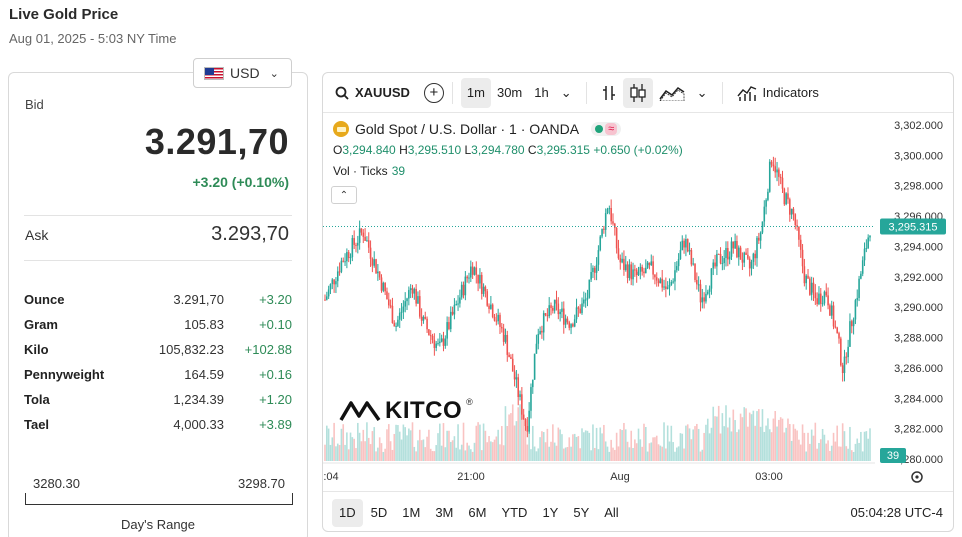 The image size is (962, 537). What do you see at coordinates (918, 399) in the screenshot?
I see `y-tick-label: 3,284.000` at bounding box center [918, 399].